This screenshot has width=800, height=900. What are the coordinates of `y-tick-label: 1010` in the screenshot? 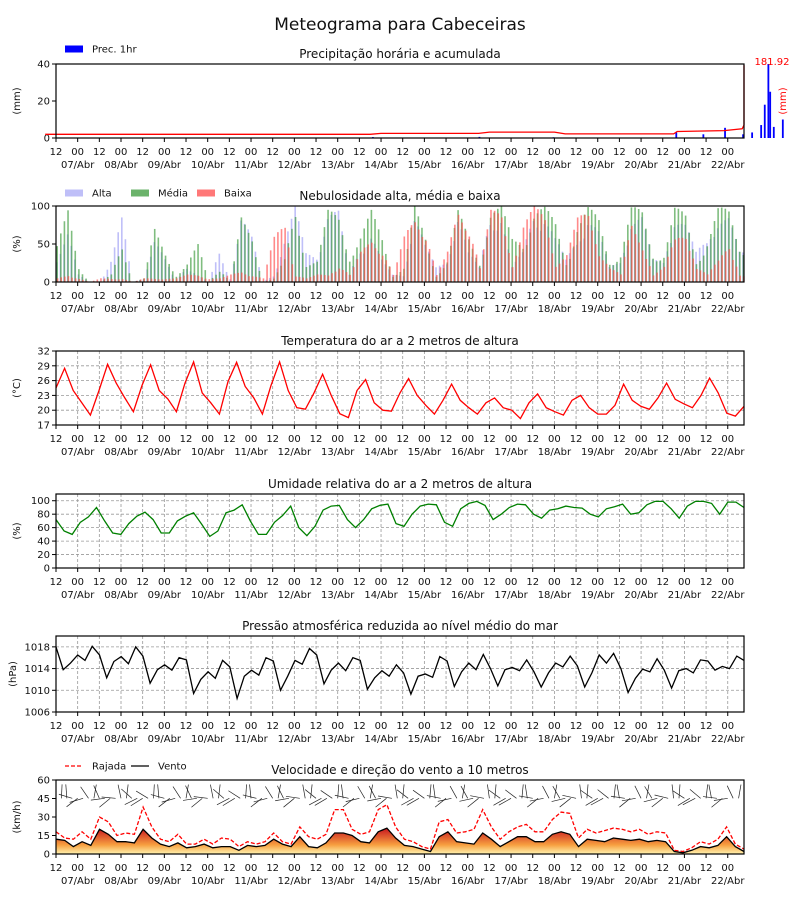 It's located at (37, 691).